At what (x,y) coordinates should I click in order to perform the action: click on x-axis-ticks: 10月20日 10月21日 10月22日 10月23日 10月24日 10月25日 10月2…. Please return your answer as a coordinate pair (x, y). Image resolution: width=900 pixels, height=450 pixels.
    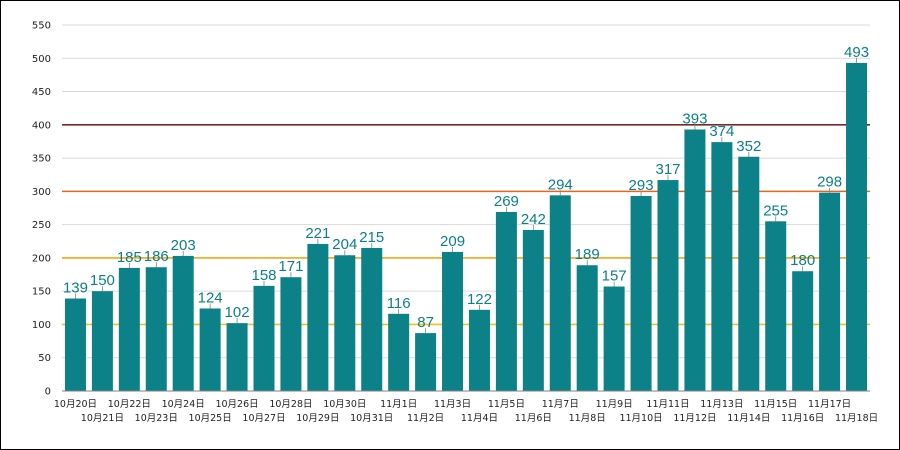
    Looking at the image, I should click on (466, 411).